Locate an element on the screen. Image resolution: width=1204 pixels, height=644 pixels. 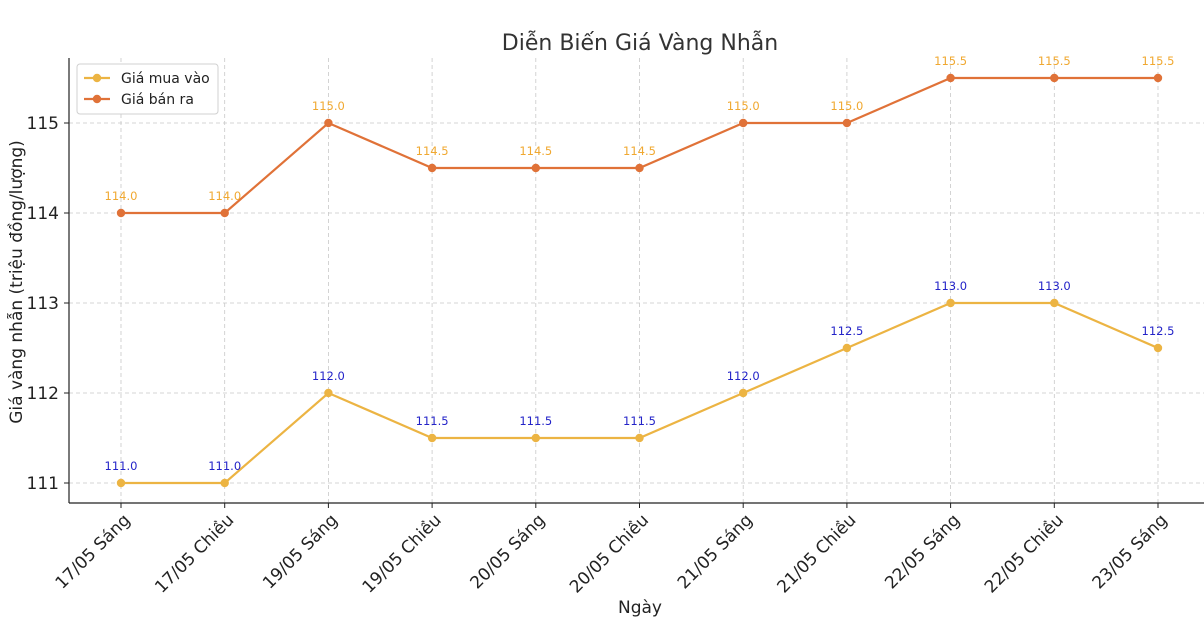
y-tick-label: 113 is located at coordinates (43, 304).